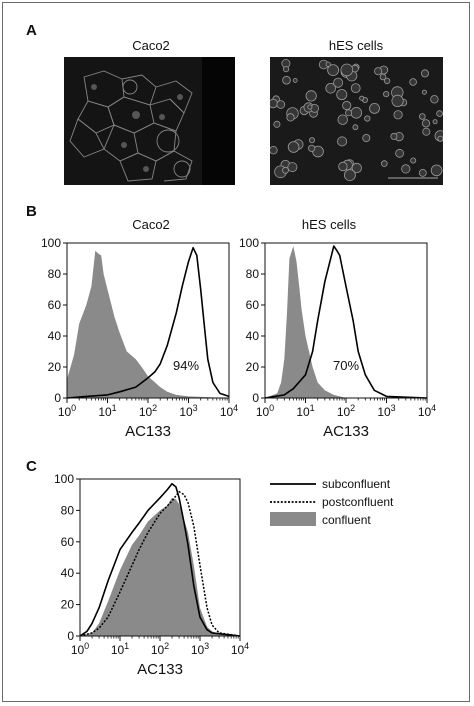  Describe the element at coordinates (346, 520) in the screenshot. I see `legend-label-confluent: confluent` at that location.